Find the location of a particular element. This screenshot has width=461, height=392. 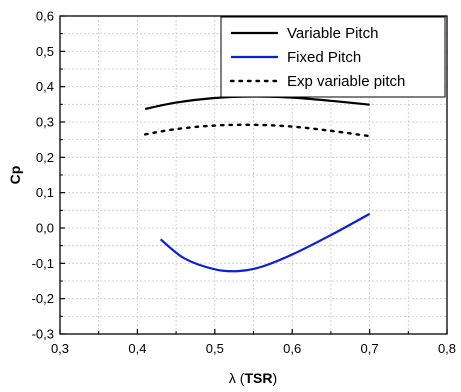

x-axis-label-suffix: ) is located at coordinates (274, 378).